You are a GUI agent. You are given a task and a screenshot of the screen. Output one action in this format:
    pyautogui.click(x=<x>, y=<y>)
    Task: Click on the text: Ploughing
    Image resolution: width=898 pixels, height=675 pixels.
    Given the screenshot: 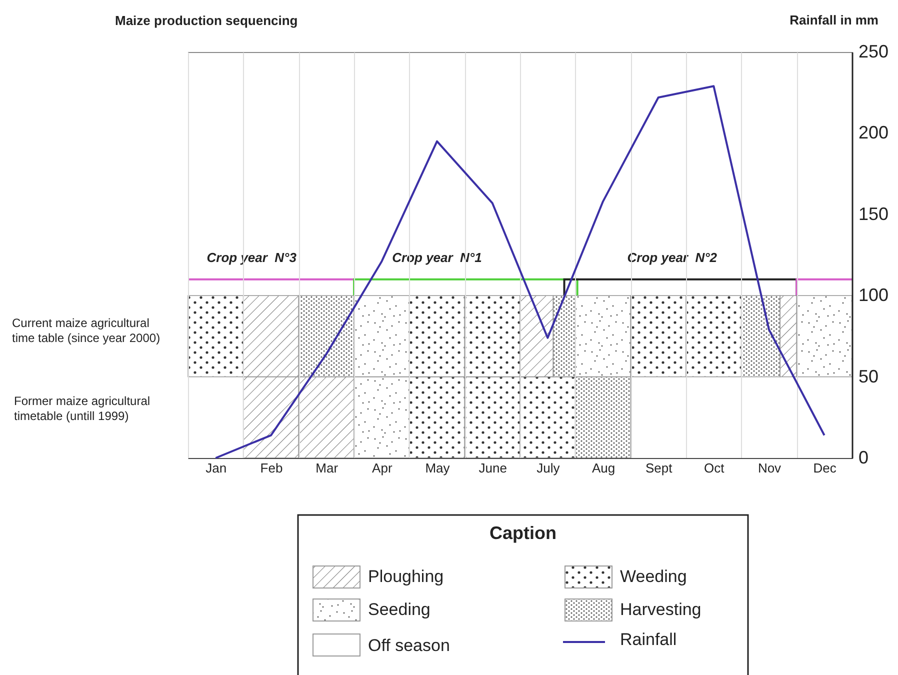 What is the action you would take?
    pyautogui.click(x=406, y=577)
    